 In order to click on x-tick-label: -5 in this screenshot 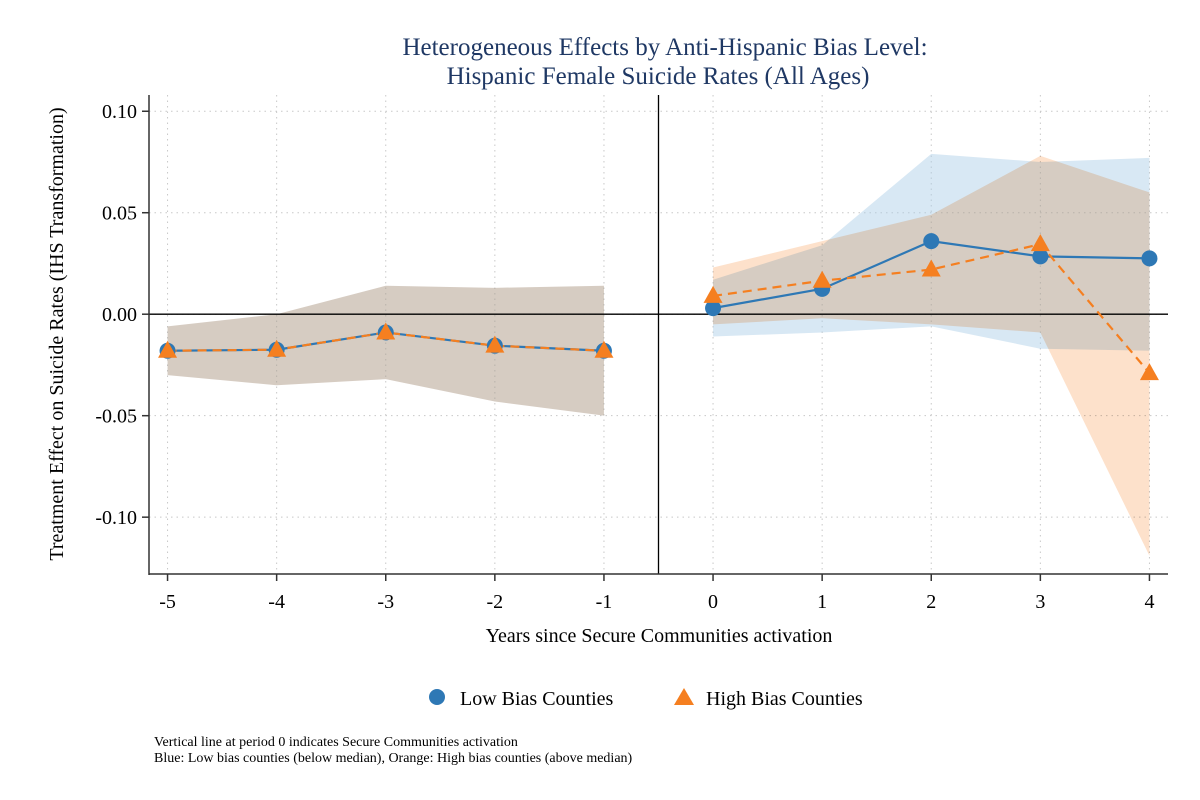, I will do `click(167, 602)`.